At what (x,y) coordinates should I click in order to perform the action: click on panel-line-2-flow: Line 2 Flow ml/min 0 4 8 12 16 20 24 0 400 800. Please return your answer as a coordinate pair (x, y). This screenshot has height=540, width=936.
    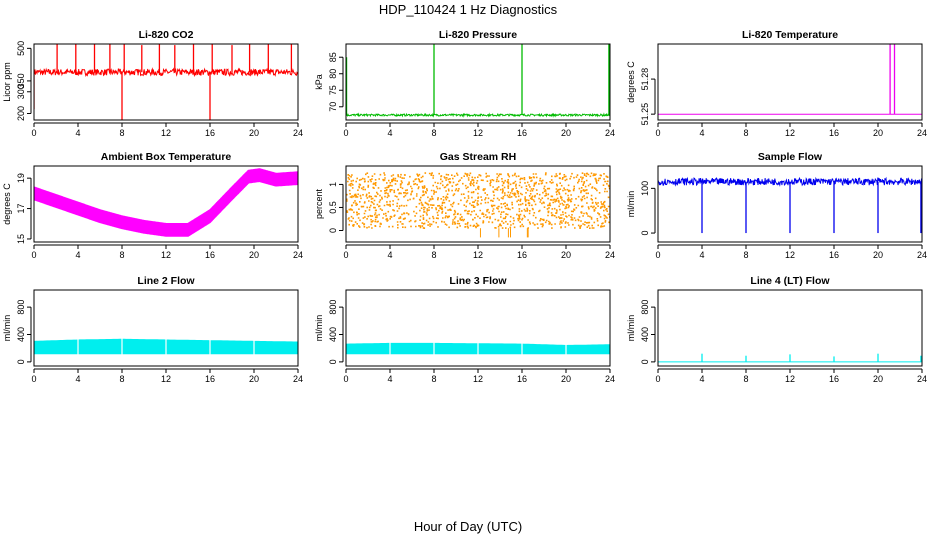
    Looking at the image, I should click on (152, 329).